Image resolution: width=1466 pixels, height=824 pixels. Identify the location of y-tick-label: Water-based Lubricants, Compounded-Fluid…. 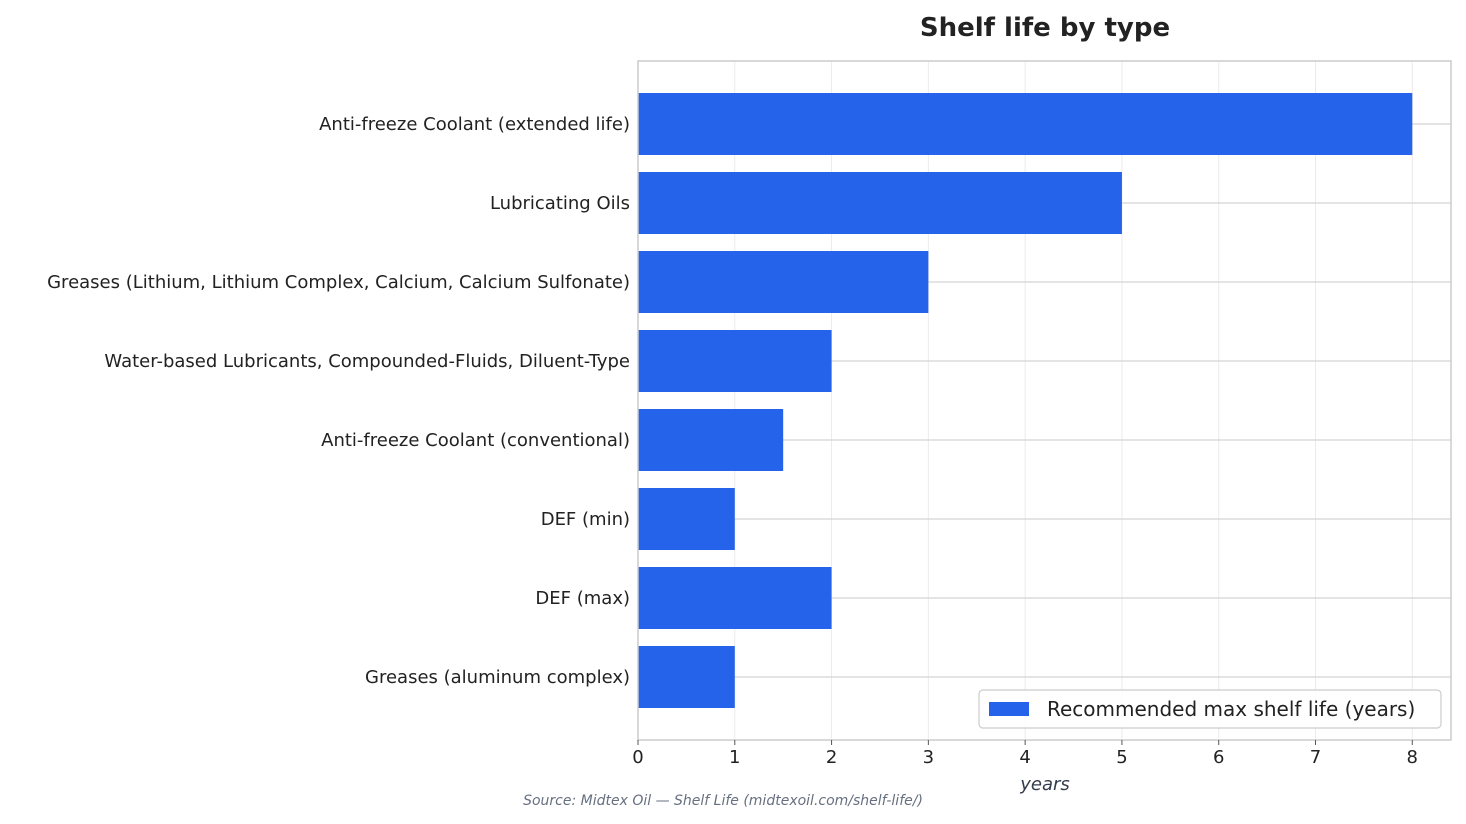
(367, 361).